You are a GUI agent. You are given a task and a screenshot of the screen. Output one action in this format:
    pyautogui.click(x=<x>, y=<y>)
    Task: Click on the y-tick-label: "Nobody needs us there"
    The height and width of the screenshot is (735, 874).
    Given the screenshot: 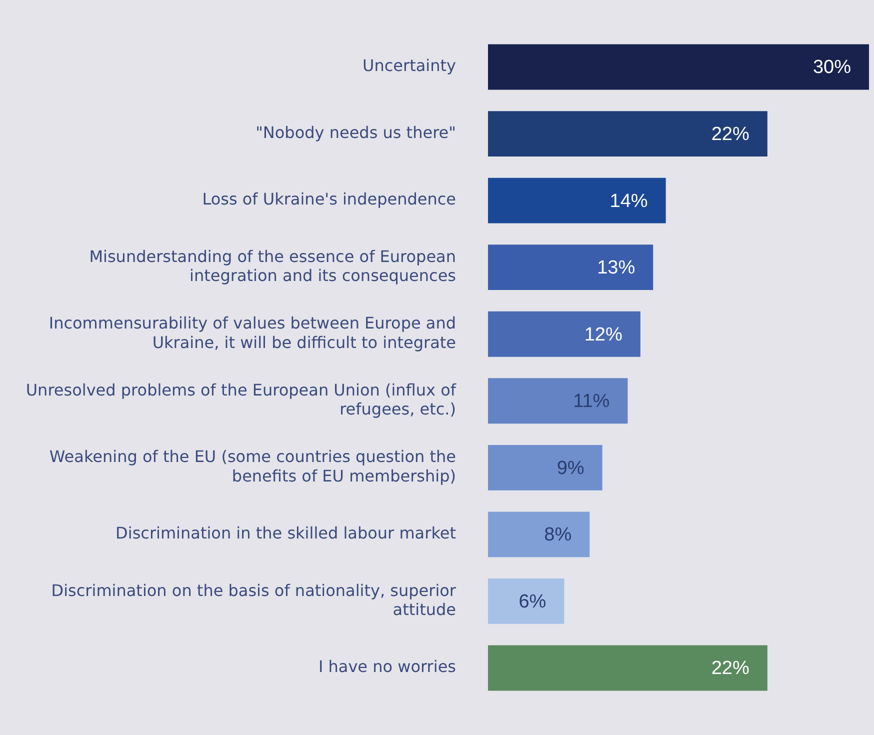 What is the action you would take?
    pyautogui.click(x=356, y=132)
    